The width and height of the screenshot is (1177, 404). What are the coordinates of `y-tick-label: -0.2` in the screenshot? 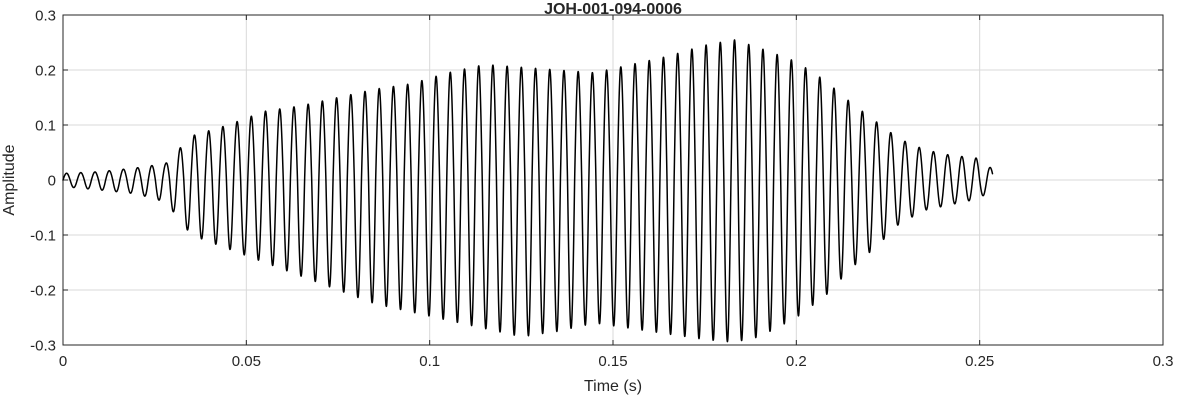 It's located at (43, 291).